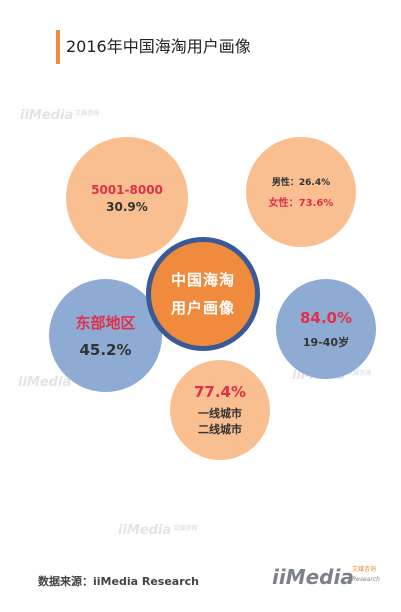 This screenshot has width=401, height=612. I want to click on city-line1: 一线城市, so click(220, 413).